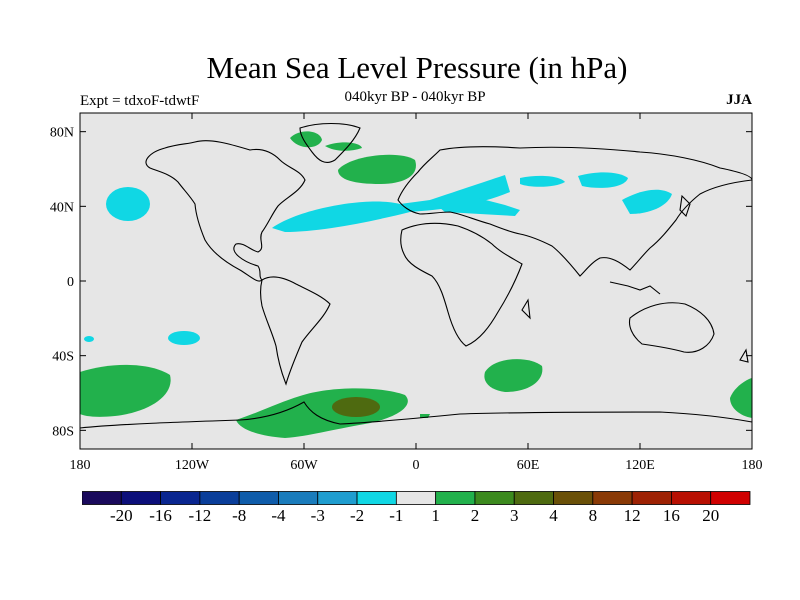  What do you see at coordinates (62, 133) in the screenshot?
I see `y-tick-label: 80N` at bounding box center [62, 133].